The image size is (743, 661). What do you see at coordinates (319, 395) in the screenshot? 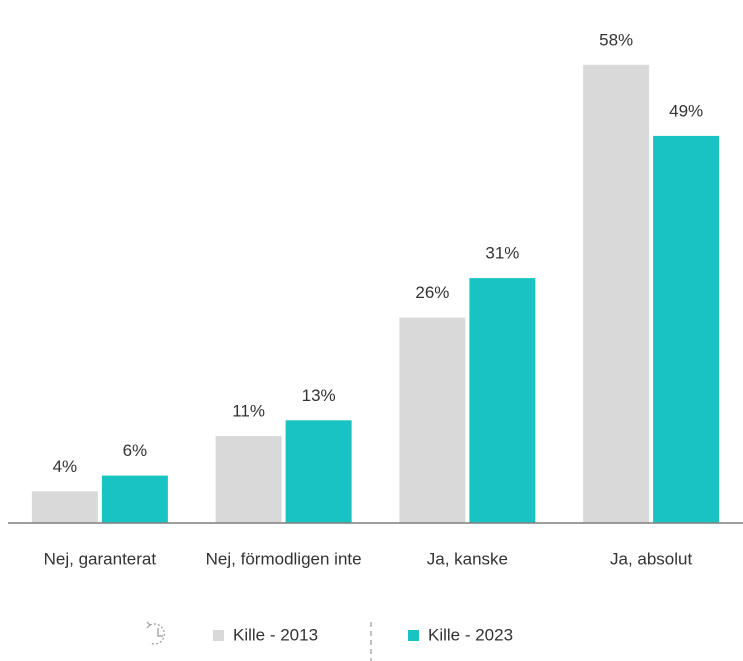
I see `value-label: 13%` at bounding box center [319, 395].